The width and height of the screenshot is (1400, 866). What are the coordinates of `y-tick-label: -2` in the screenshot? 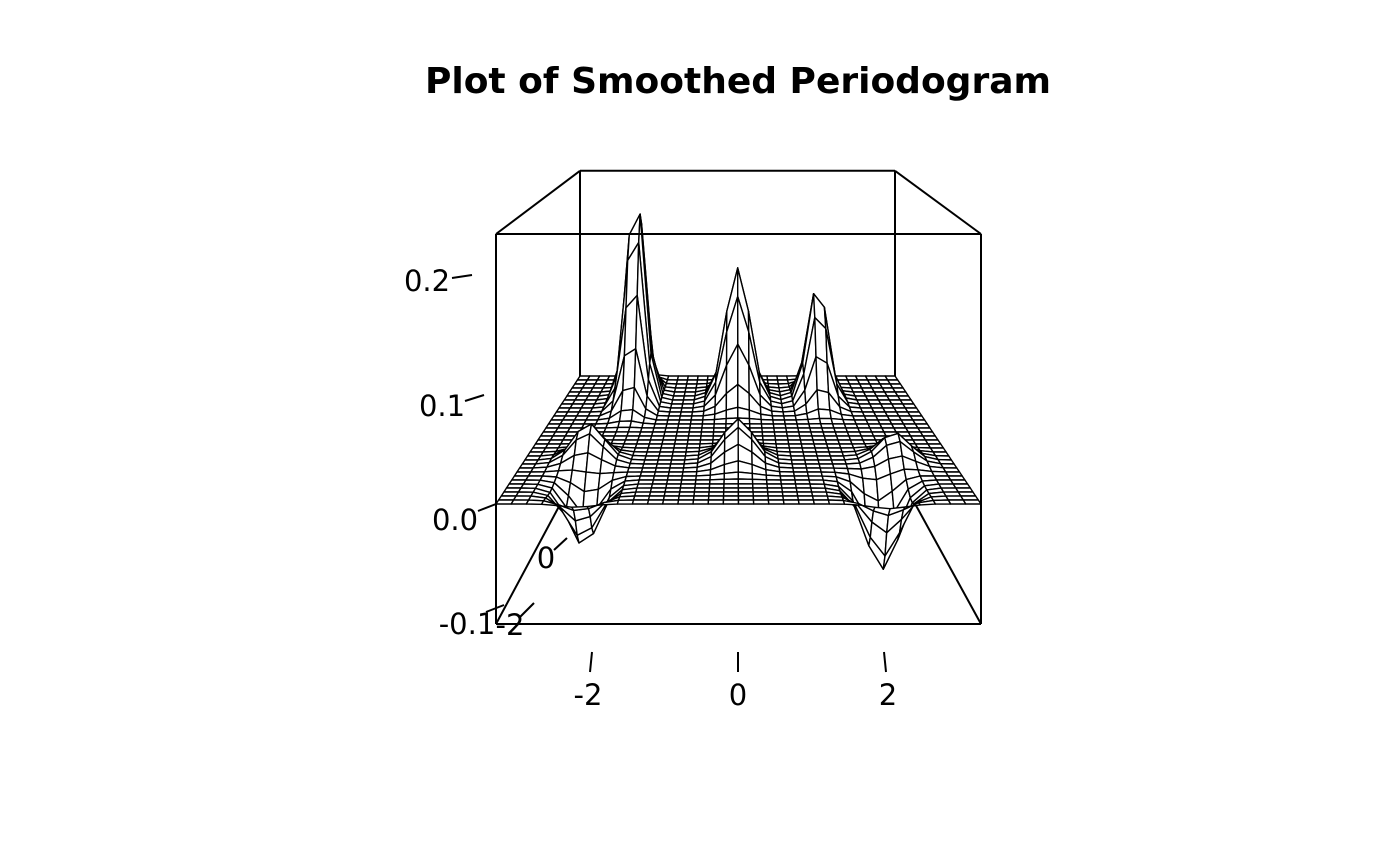 It's located at (510, 625).